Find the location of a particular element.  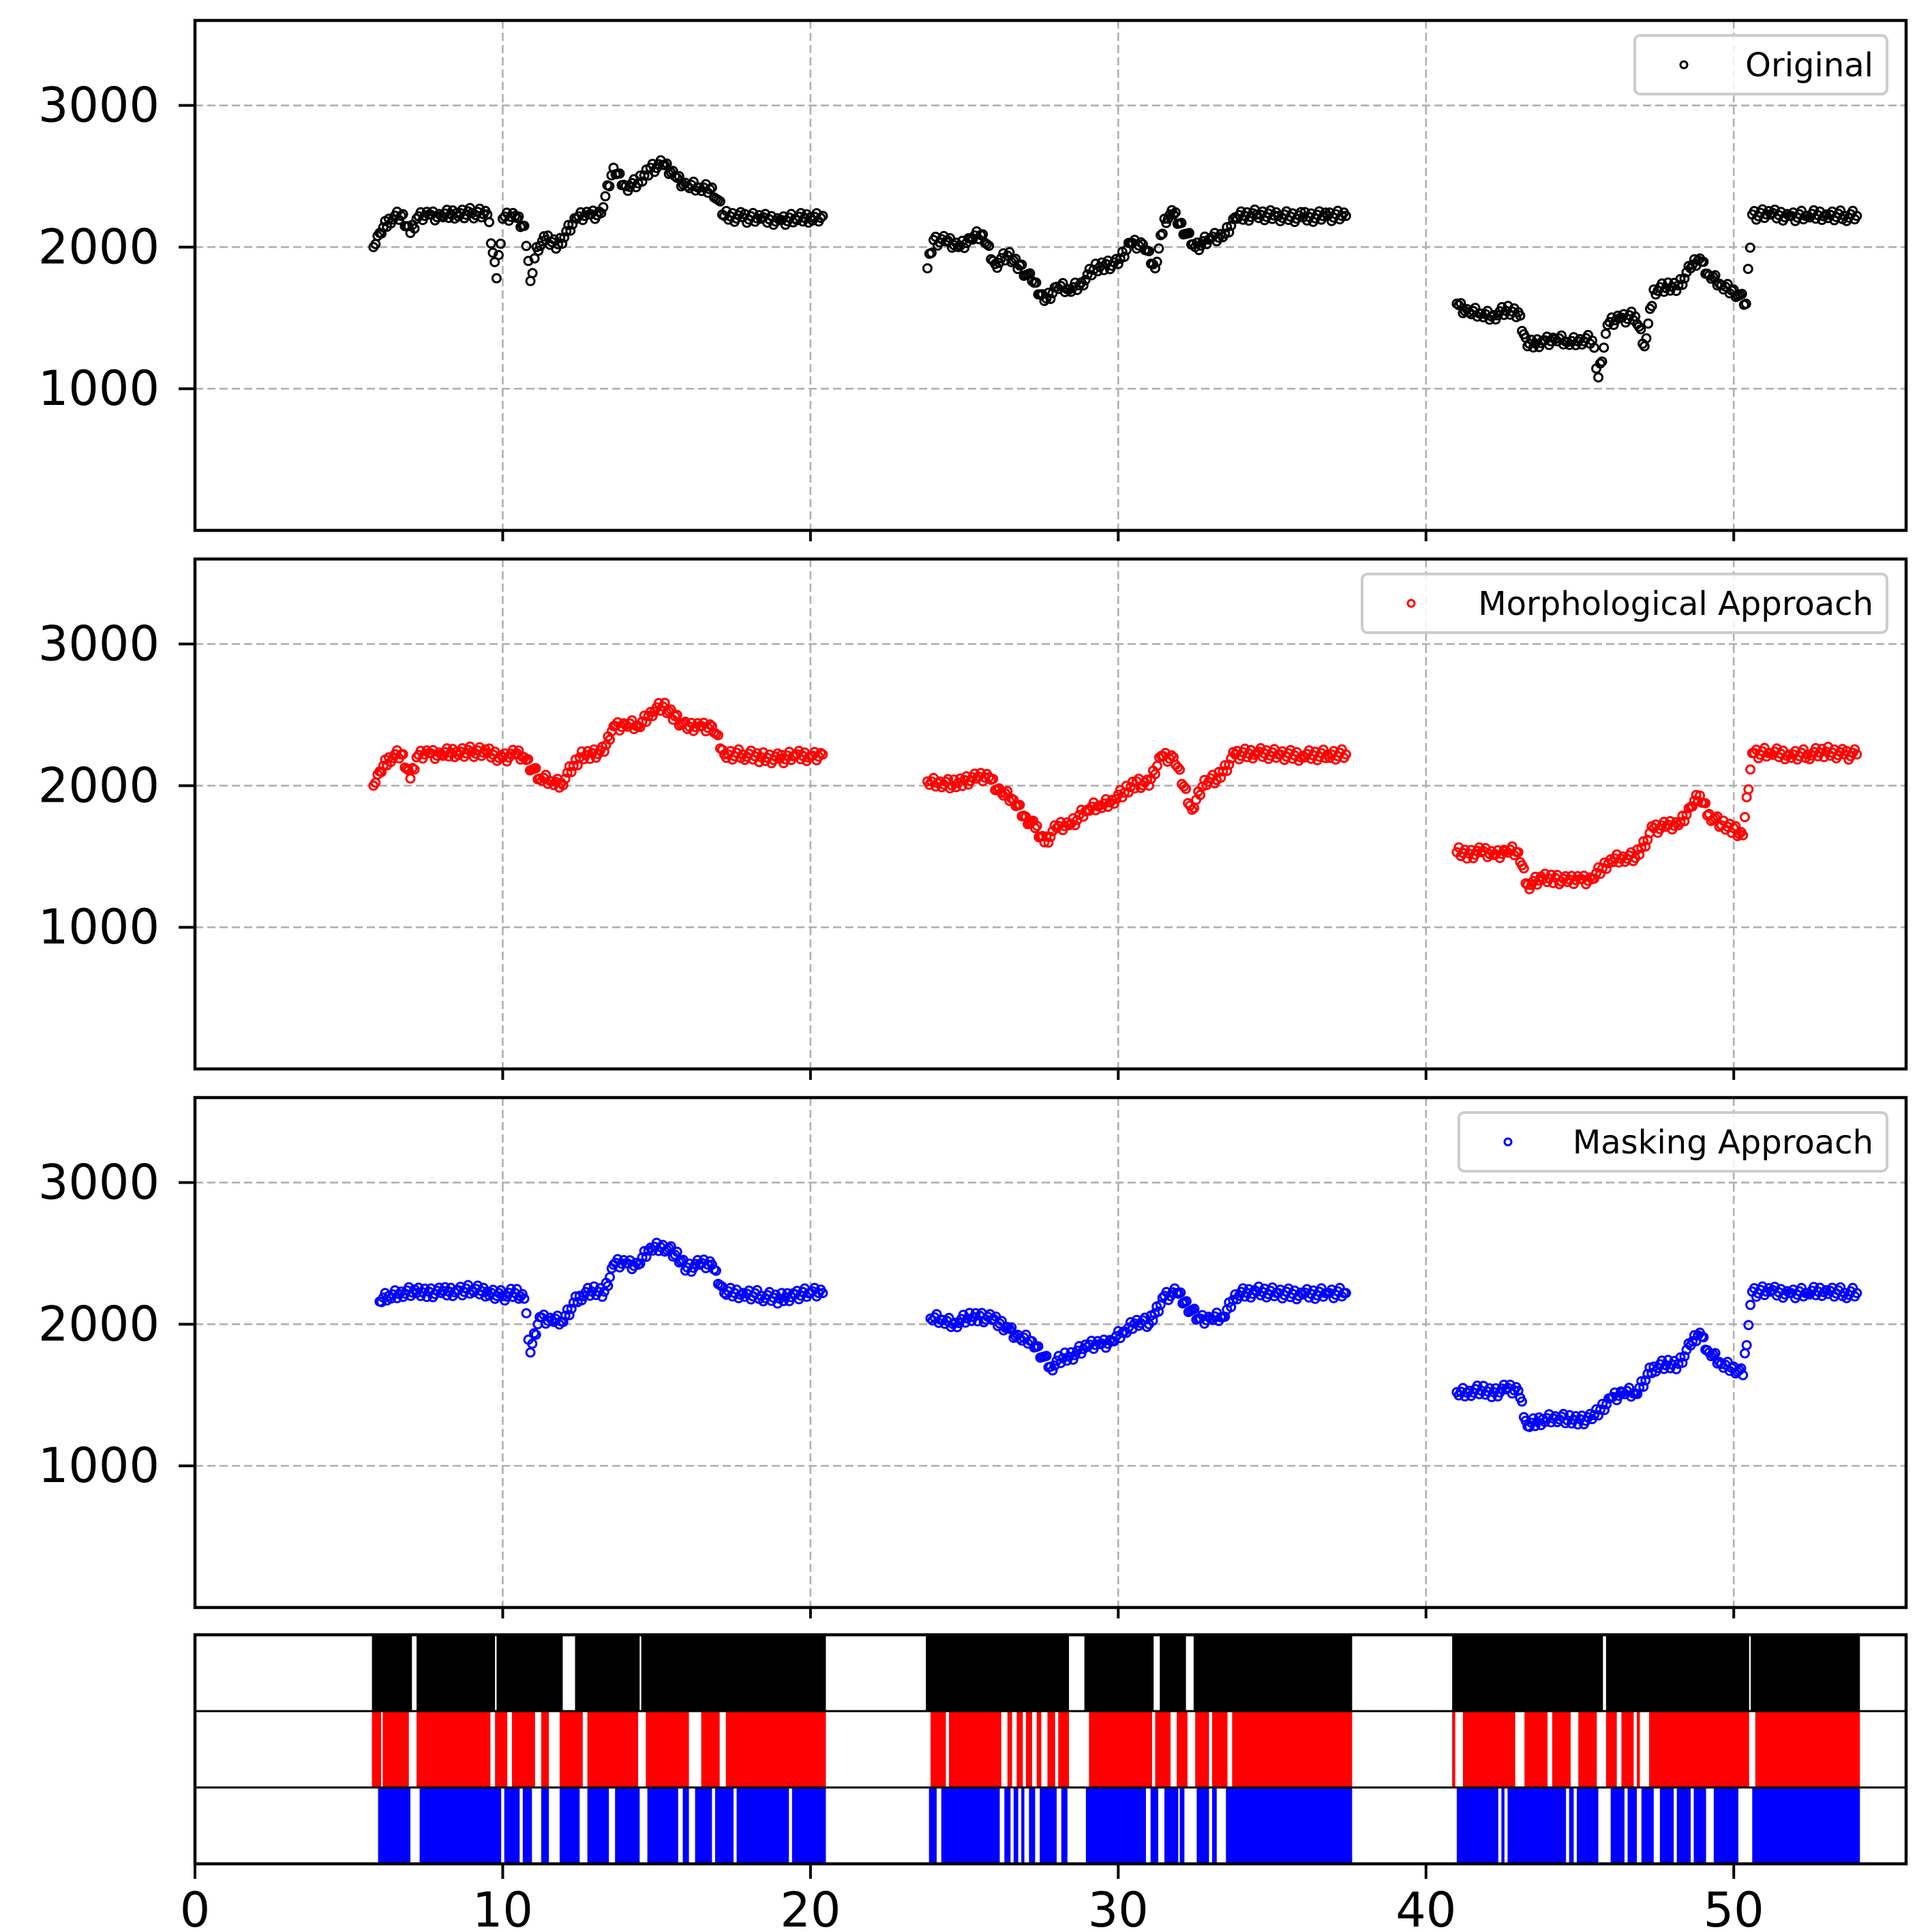

legend: Morphological Approach is located at coordinates (1625, 603).